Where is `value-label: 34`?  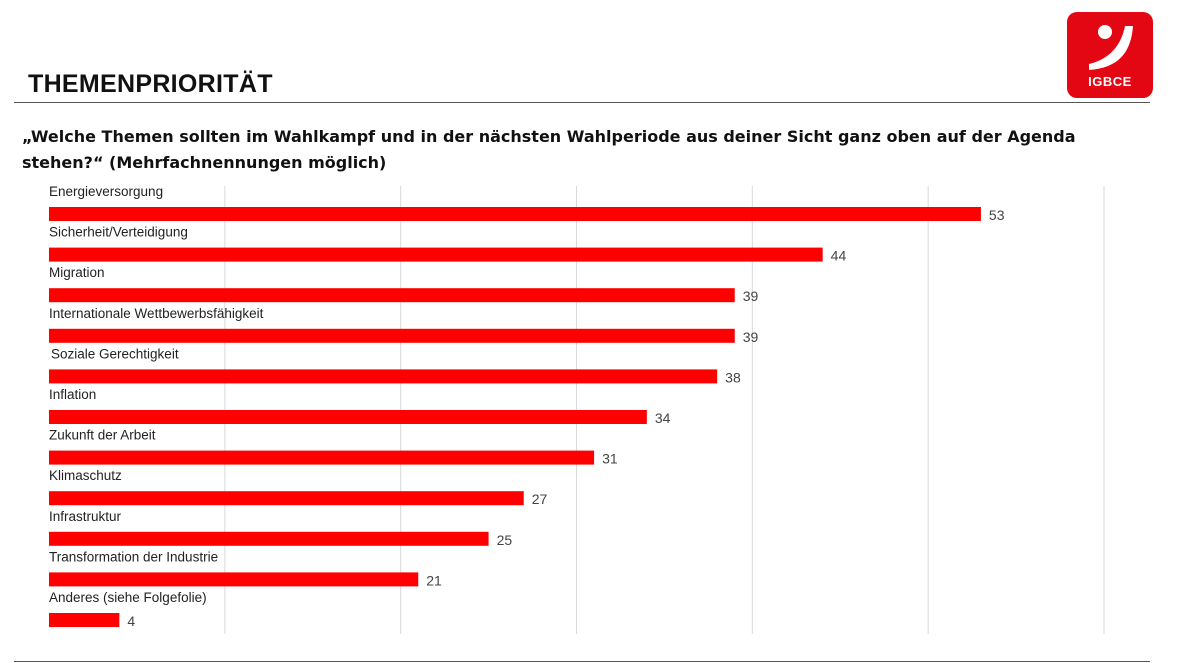 value-label: 34 is located at coordinates (663, 418).